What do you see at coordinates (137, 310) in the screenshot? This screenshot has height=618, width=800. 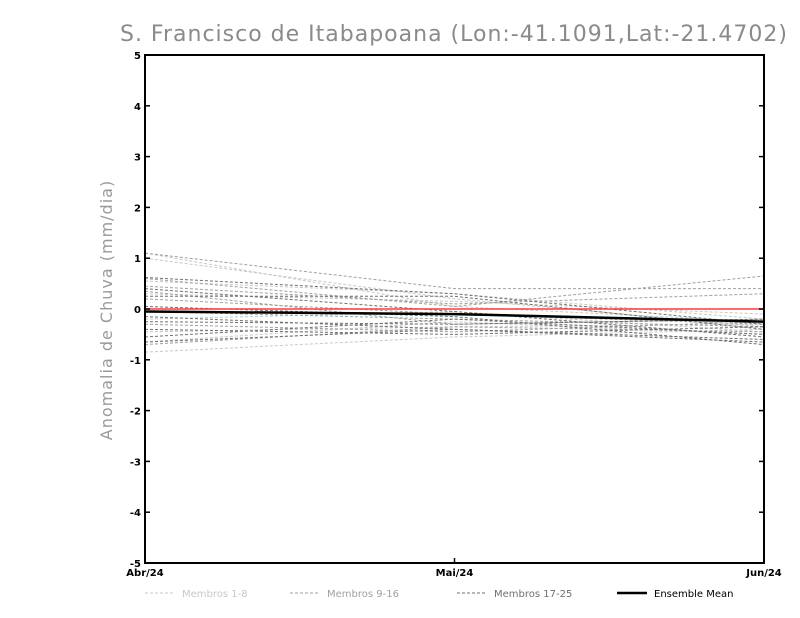 I see `y-tick-label: 0` at bounding box center [137, 310].